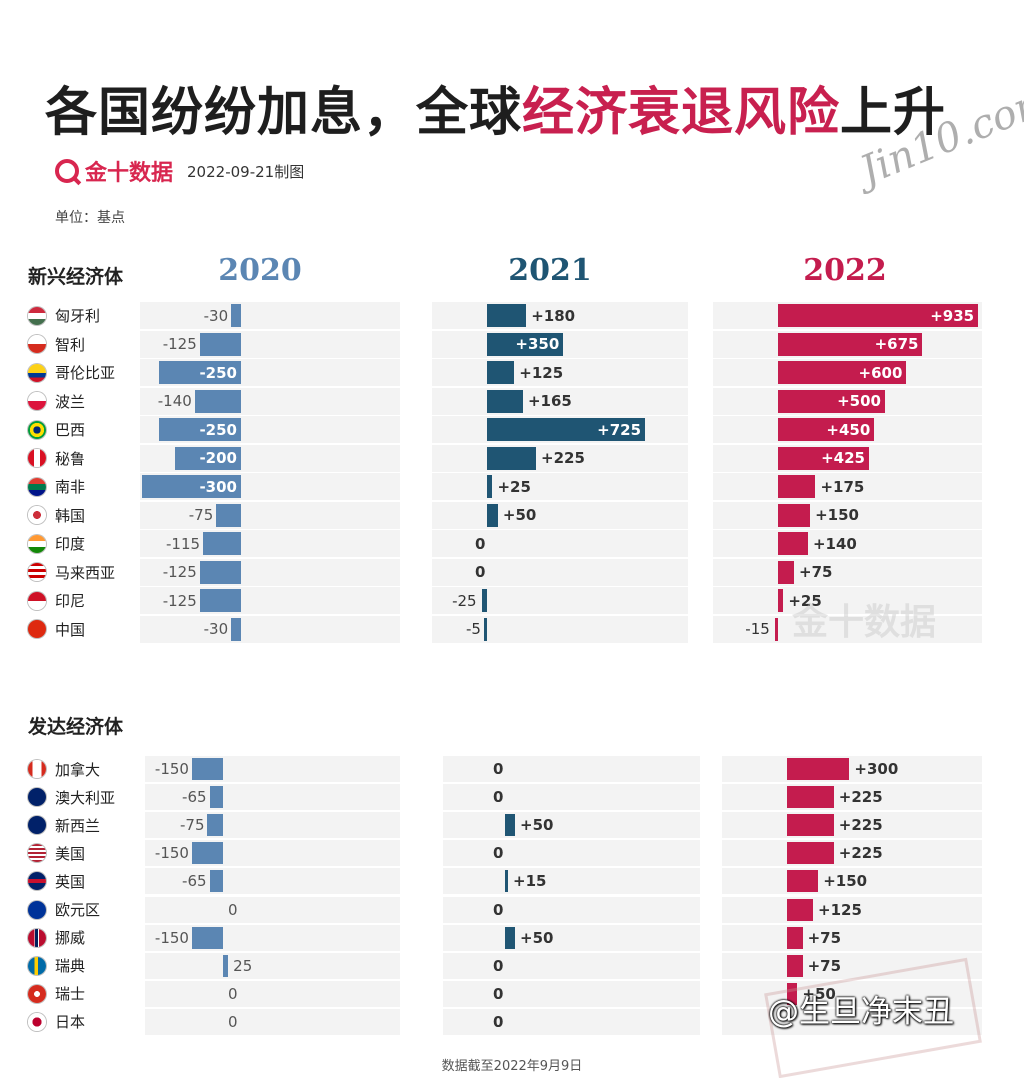 Image resolution: width=1024 pixels, height=1078 pixels. Describe the element at coordinates (842, 486) in the screenshot. I see `data-label: +175` at that location.